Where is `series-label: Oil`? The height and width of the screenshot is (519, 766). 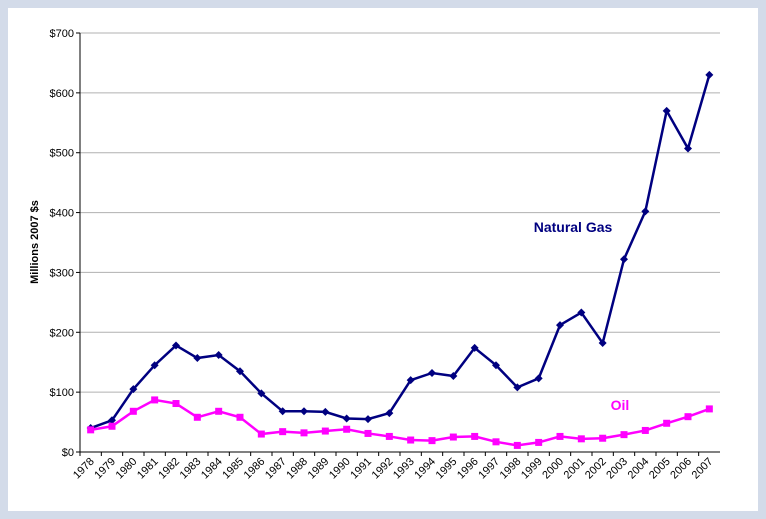
series-label: Oil is located at coordinates (620, 405).